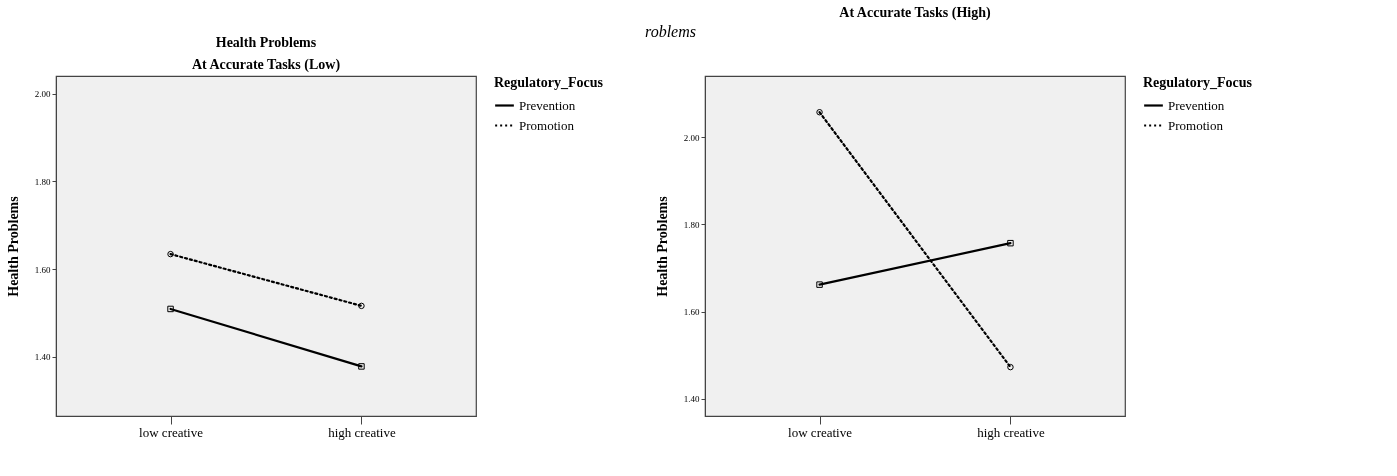 The image size is (1397, 476). What do you see at coordinates (915, 13) in the screenshot?
I see `chart-title: At Accurate Tasks (High)` at bounding box center [915, 13].